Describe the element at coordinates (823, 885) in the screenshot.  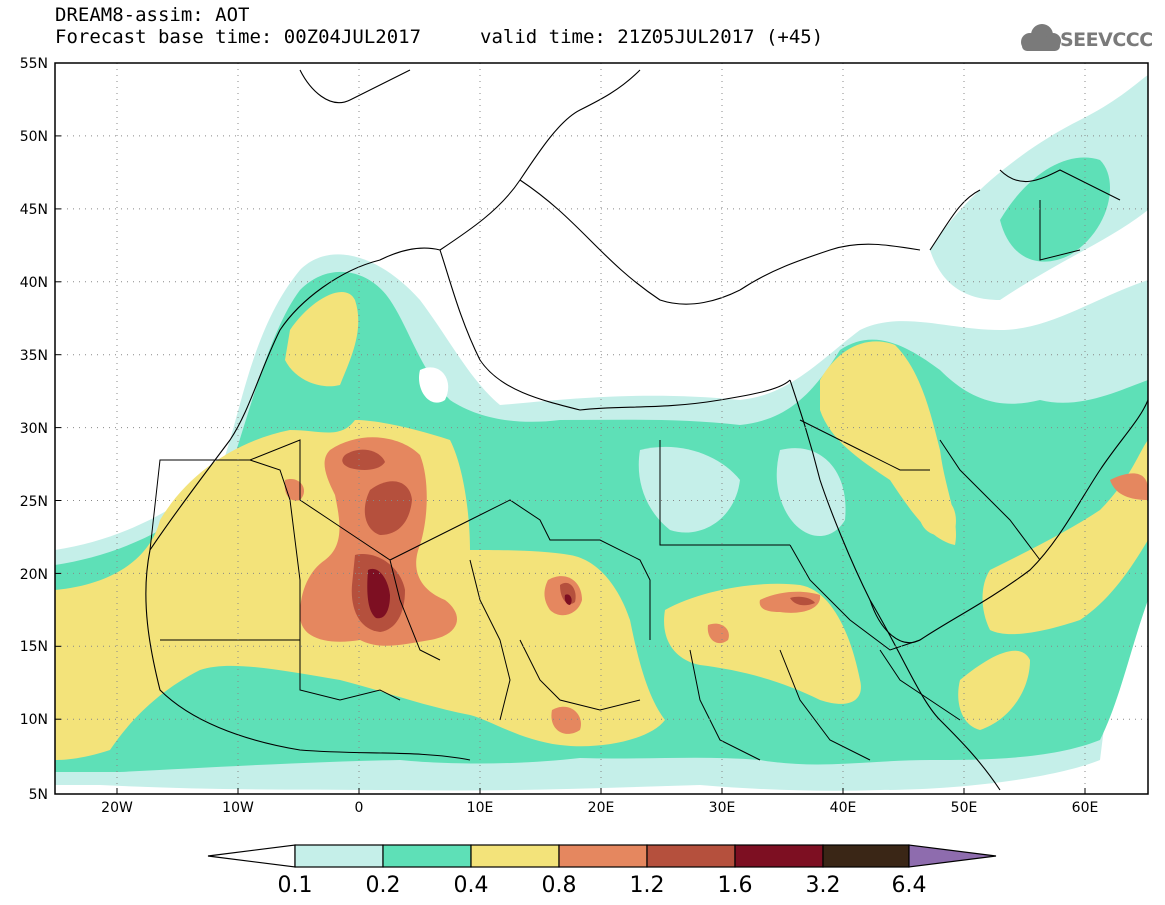
I see `colorbar-label: 3.2` at that location.